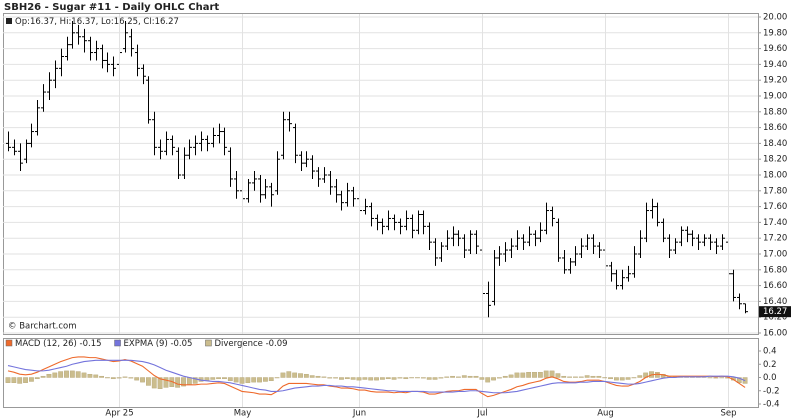 The width and height of the screenshot is (800, 419). Describe the element at coordinates (775, 128) in the screenshot. I see `y-tick-label: 18.60` at that location.